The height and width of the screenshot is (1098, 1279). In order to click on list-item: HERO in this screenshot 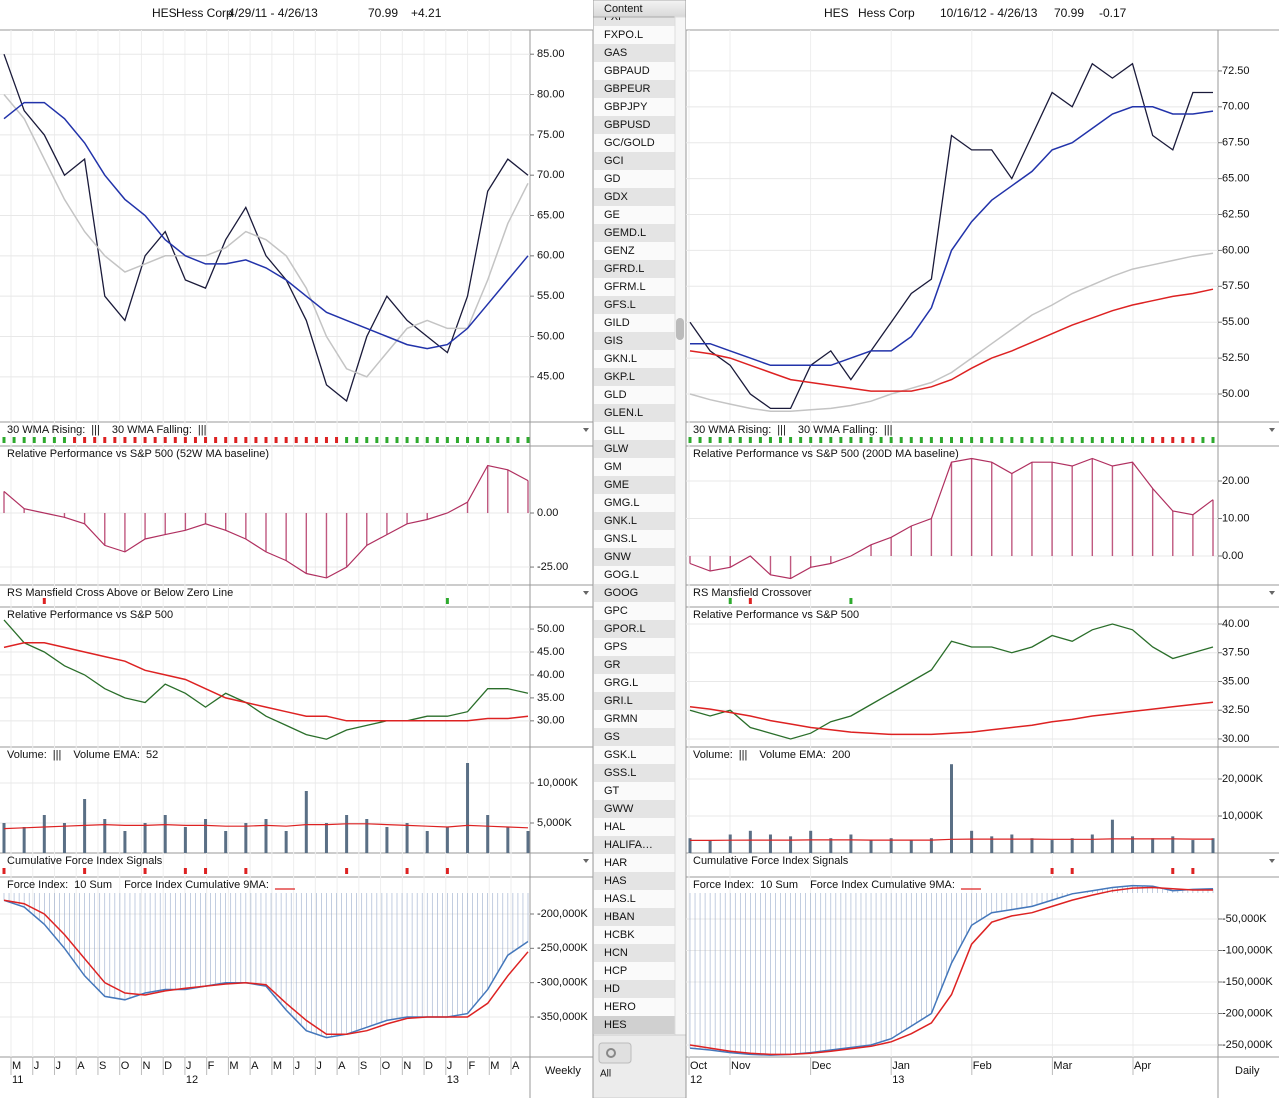, I will do `click(620, 1007)`.